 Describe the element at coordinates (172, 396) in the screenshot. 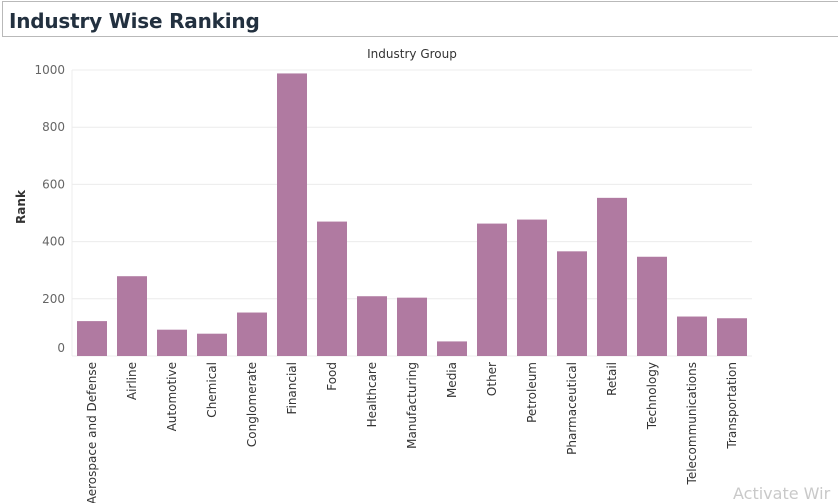

I see `x-tick-label: Automotive` at that location.